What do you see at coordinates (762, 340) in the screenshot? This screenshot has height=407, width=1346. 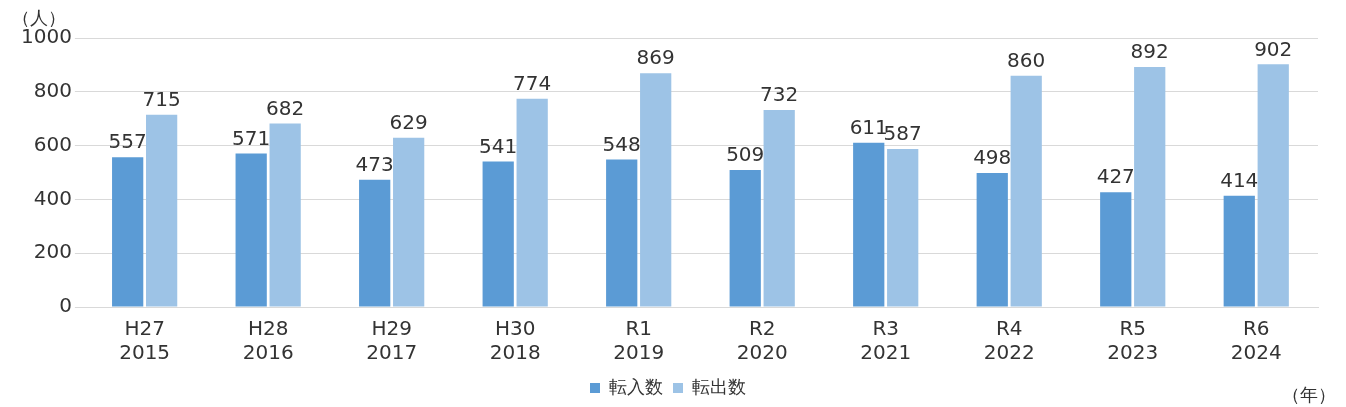 I see `x-tick-label: R2 2020` at bounding box center [762, 340].